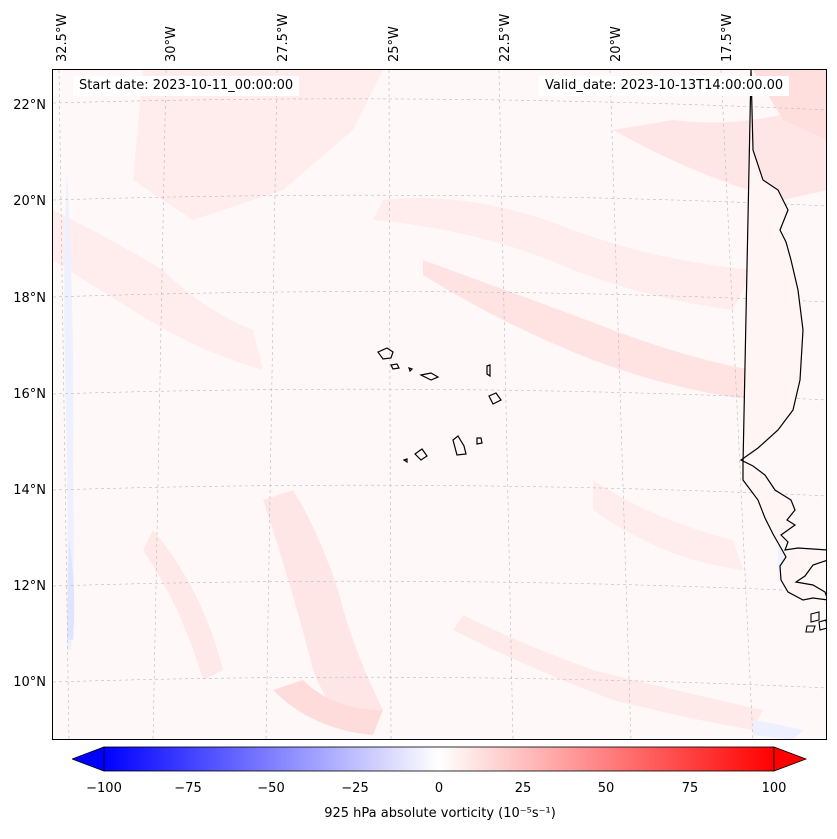  I want to click on lon-label-27-5w: 27.5°W, so click(283, 37).